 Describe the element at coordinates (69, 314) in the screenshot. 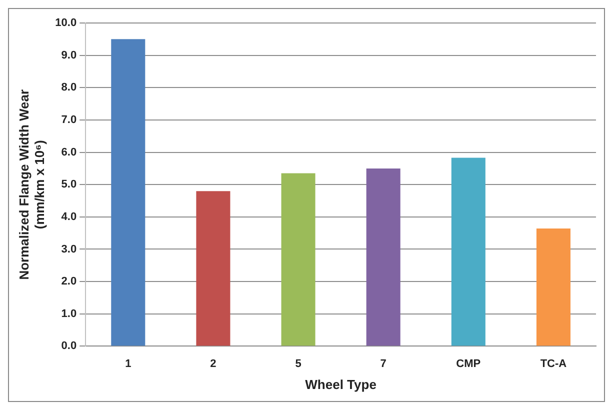

I see `y-tick-label: 1.0` at that location.